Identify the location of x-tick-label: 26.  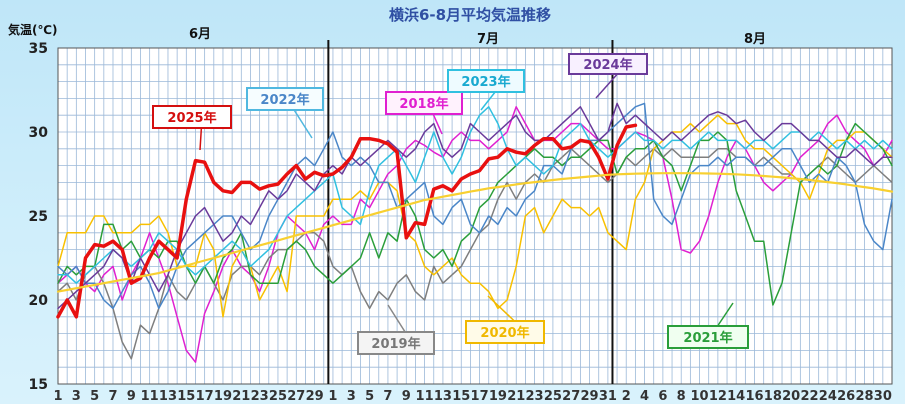
(846, 396).